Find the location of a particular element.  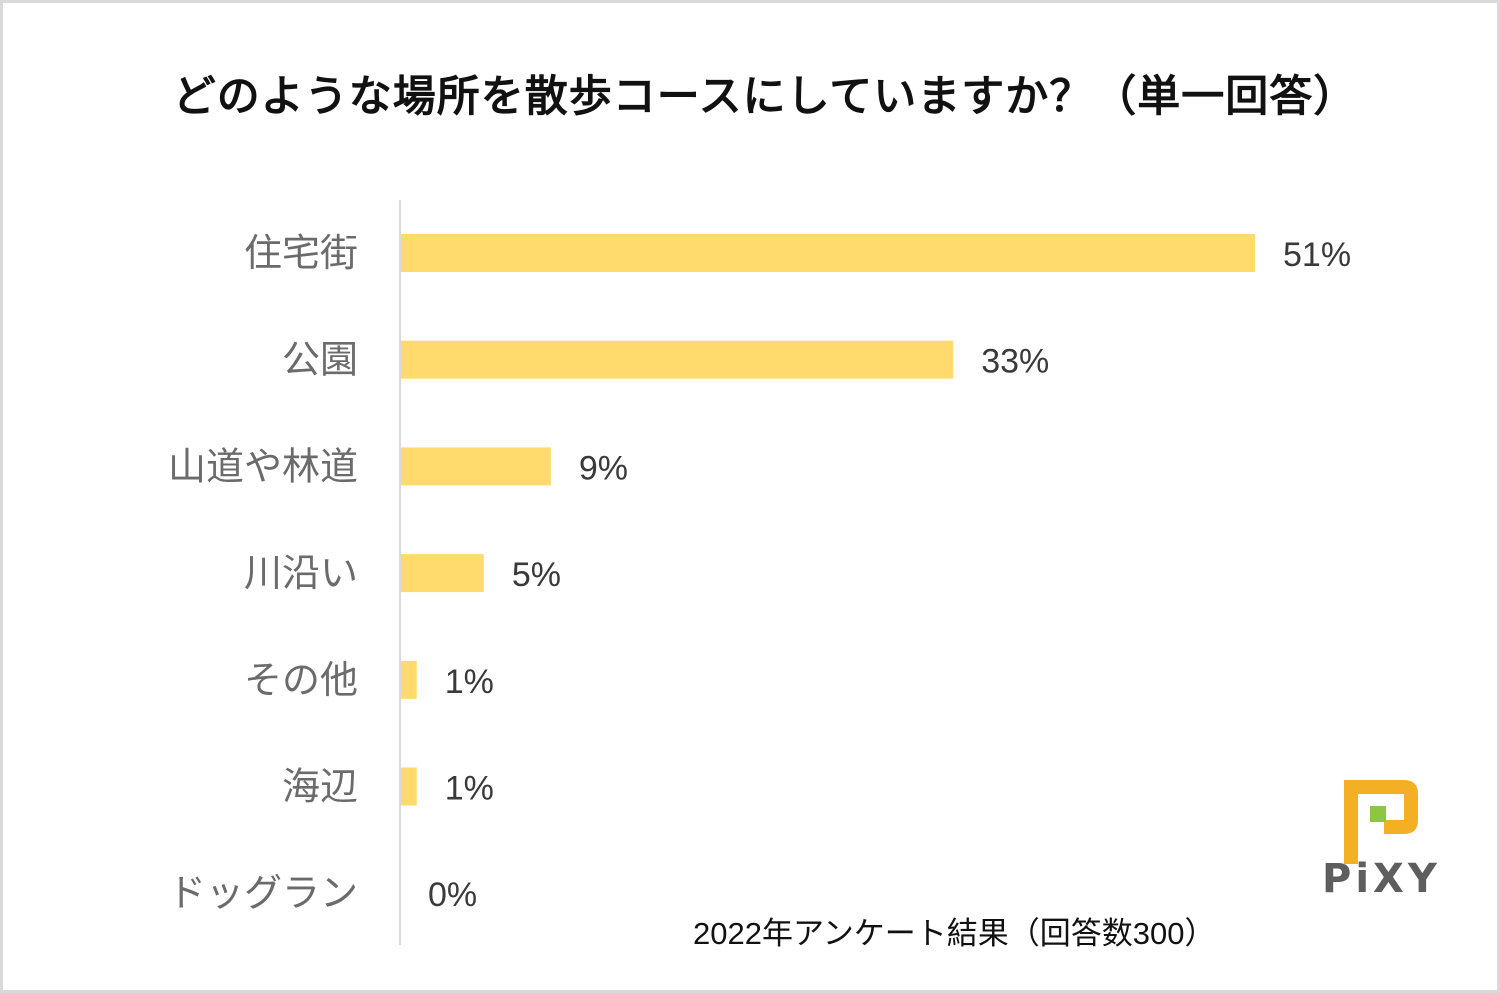

logo-p-shape is located at coordinates (1381, 822).